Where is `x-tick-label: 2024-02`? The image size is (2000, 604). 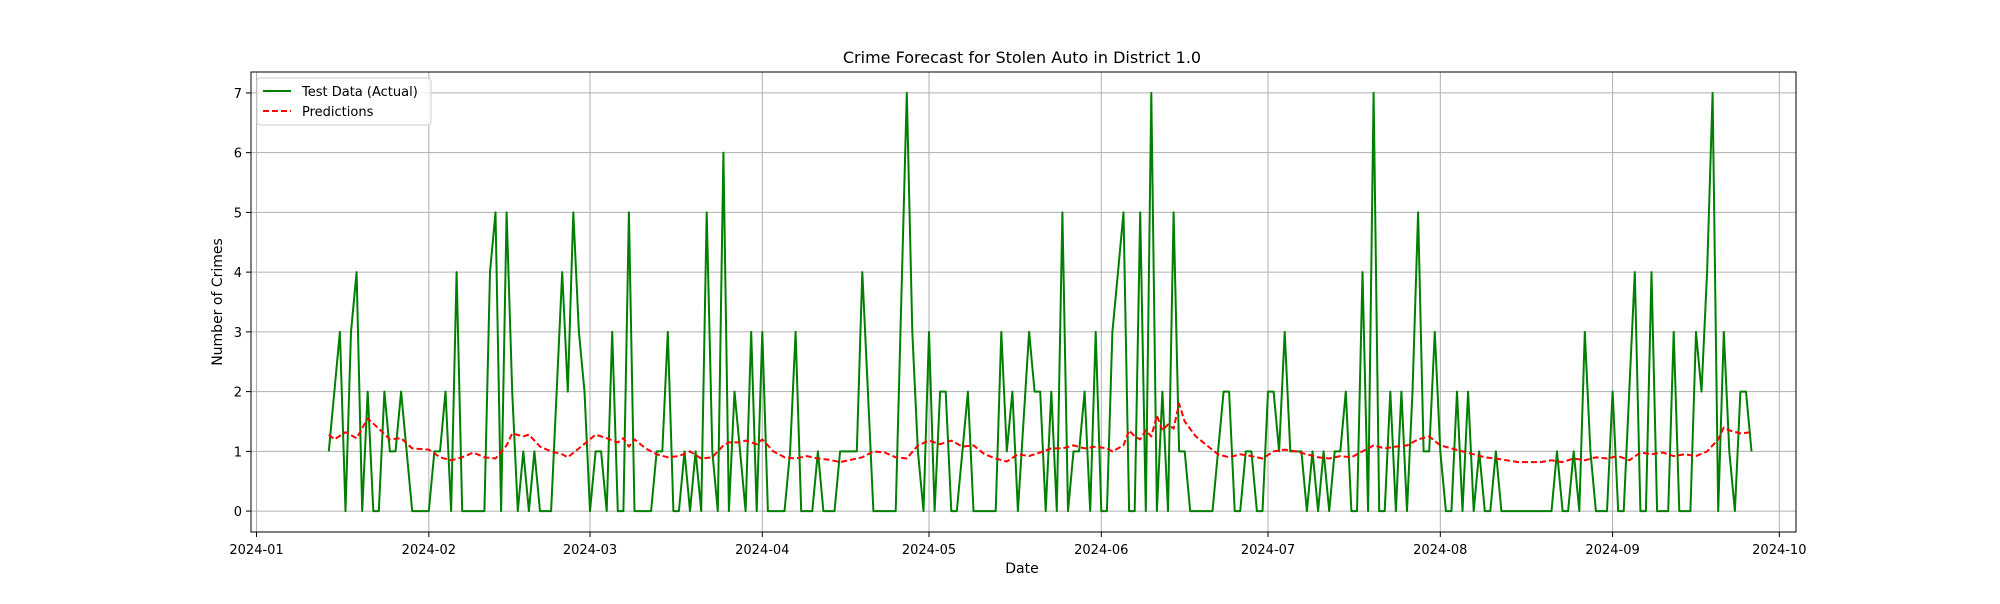 x-tick-label: 2024-02 is located at coordinates (429, 550).